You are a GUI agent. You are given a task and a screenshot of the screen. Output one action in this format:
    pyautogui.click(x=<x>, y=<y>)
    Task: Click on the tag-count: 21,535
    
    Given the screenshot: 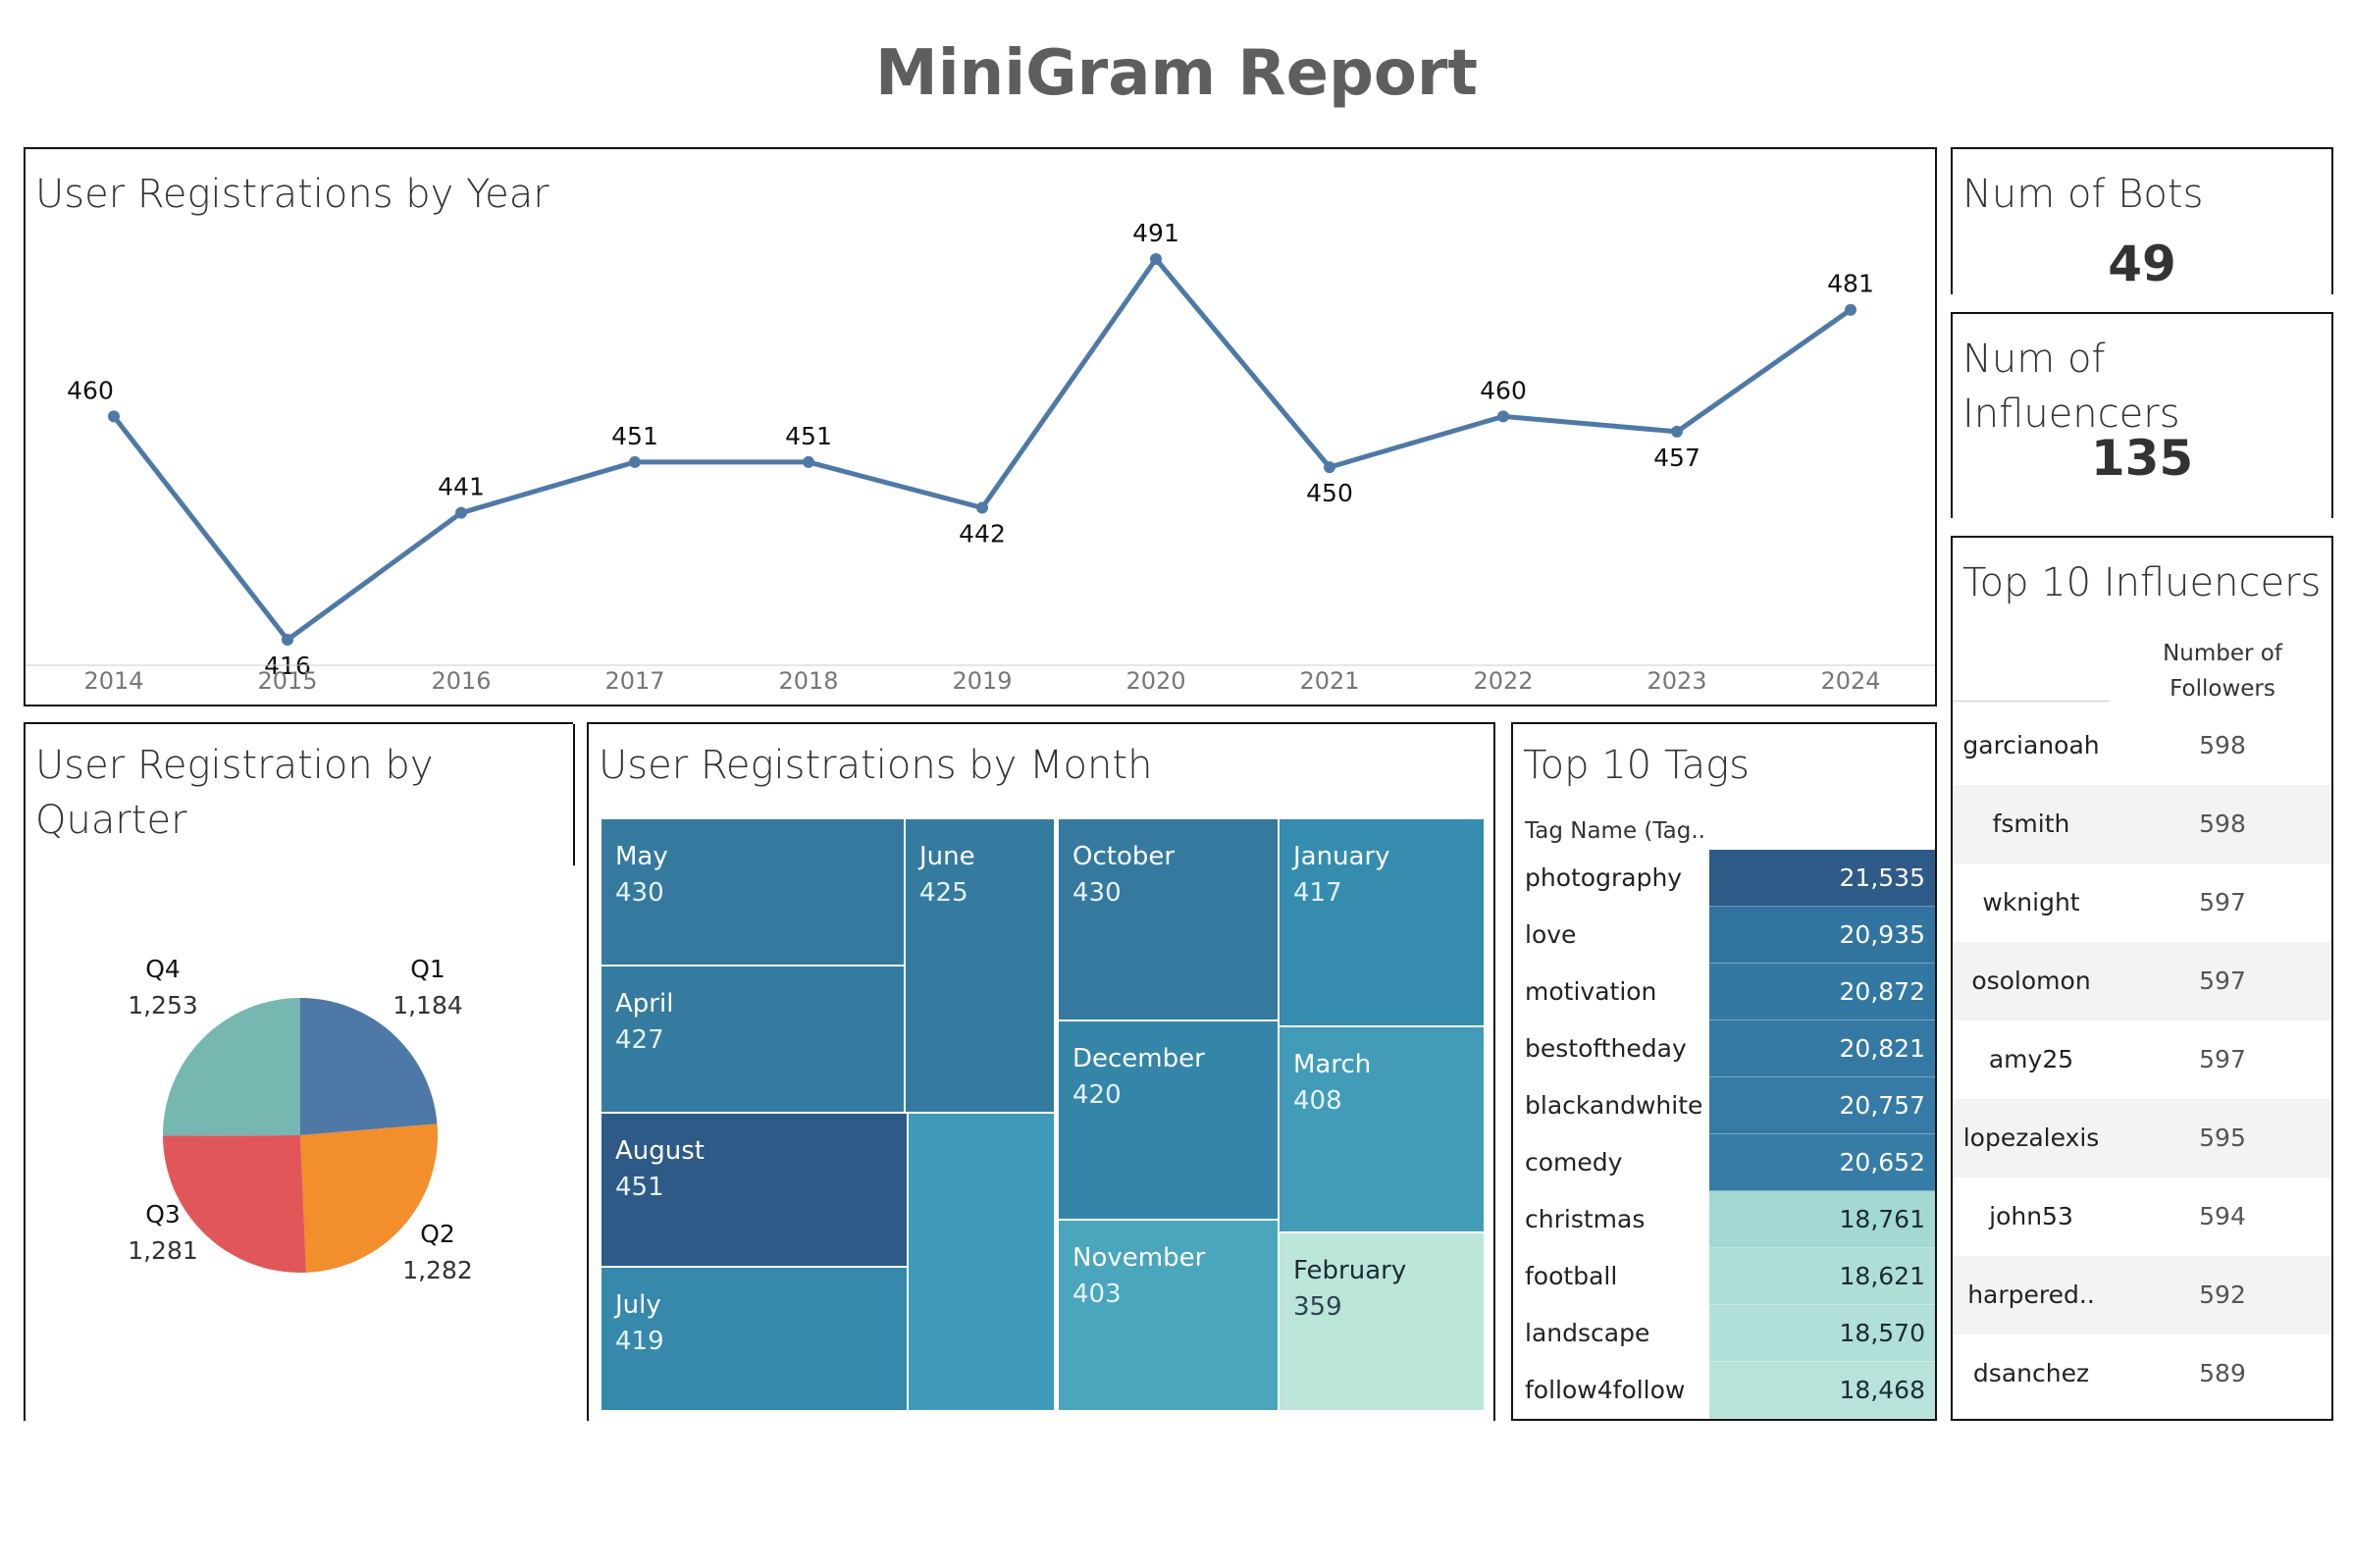 What is the action you would take?
    pyautogui.click(x=1822, y=878)
    